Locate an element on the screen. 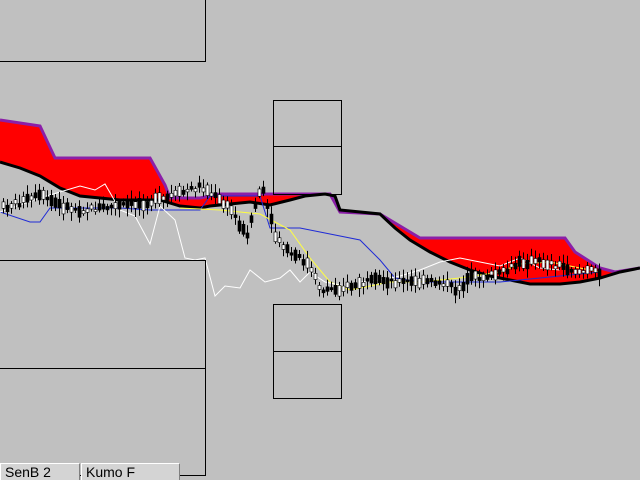  tab-senb-2: SenB 2 is located at coordinates (40, 471).